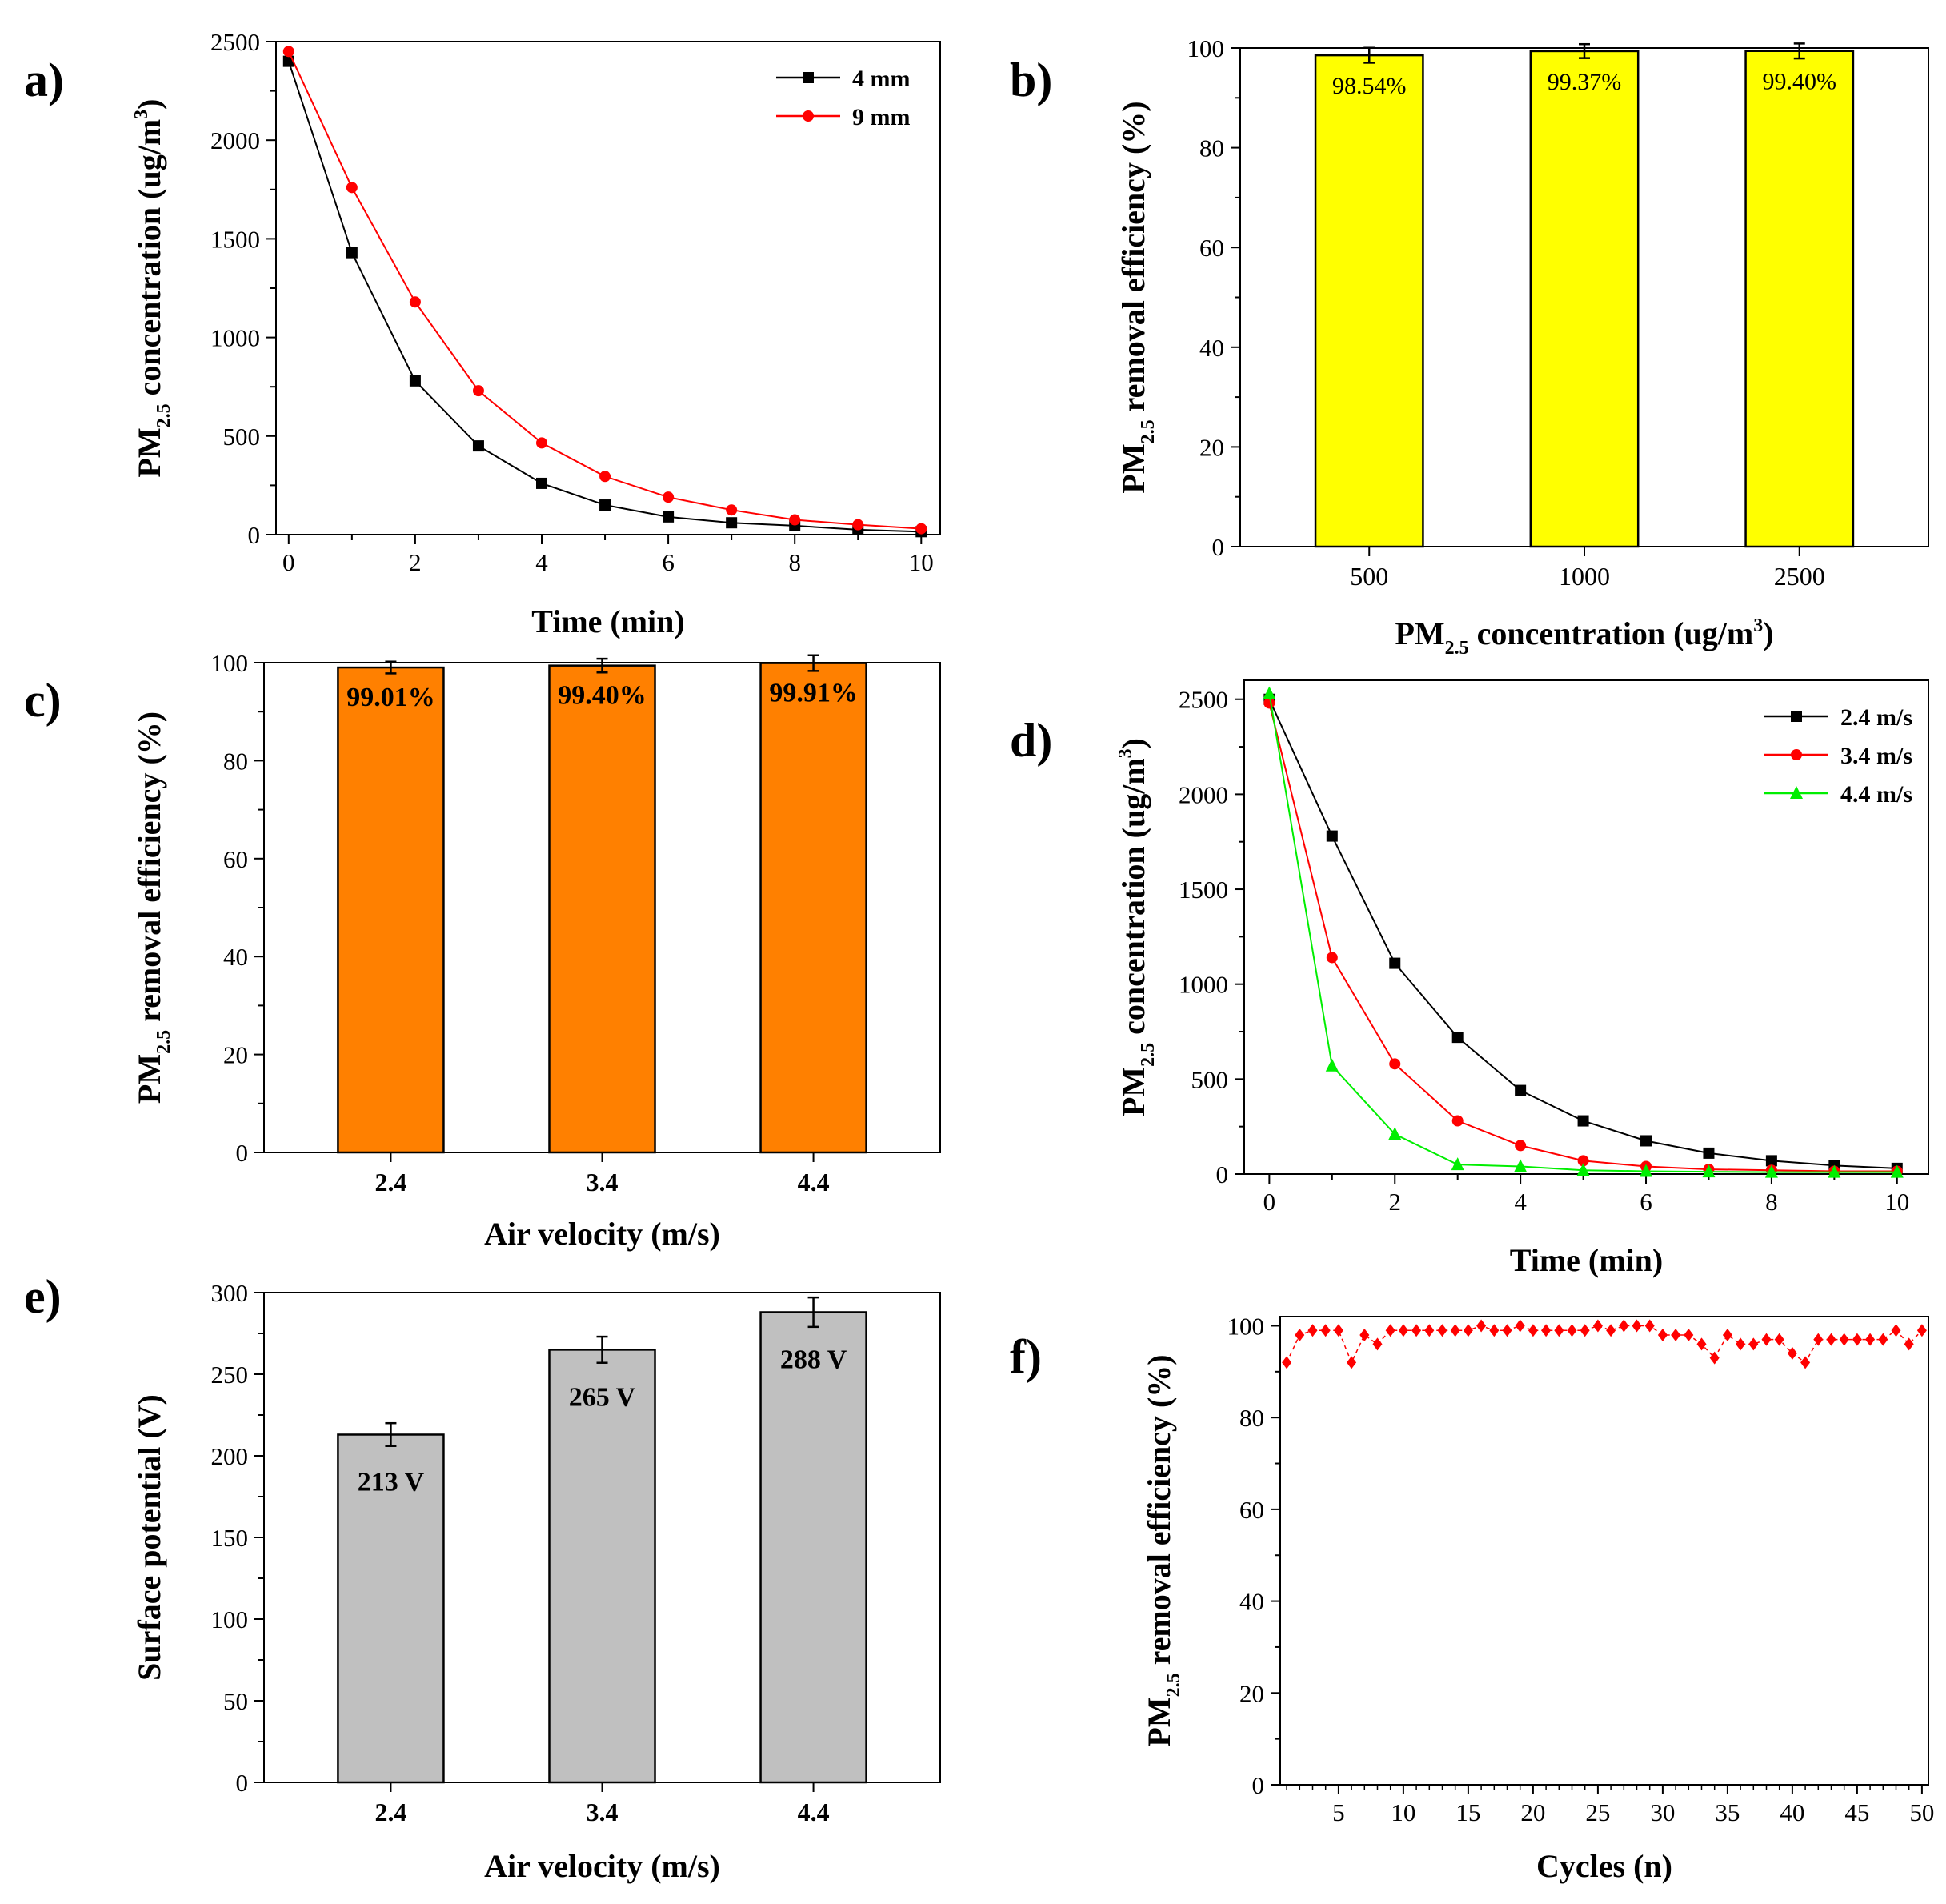 This screenshot has height=1904, width=1946. What do you see at coordinates (242, 437) in the screenshot?
I see `y-tick-label: 500` at bounding box center [242, 437].